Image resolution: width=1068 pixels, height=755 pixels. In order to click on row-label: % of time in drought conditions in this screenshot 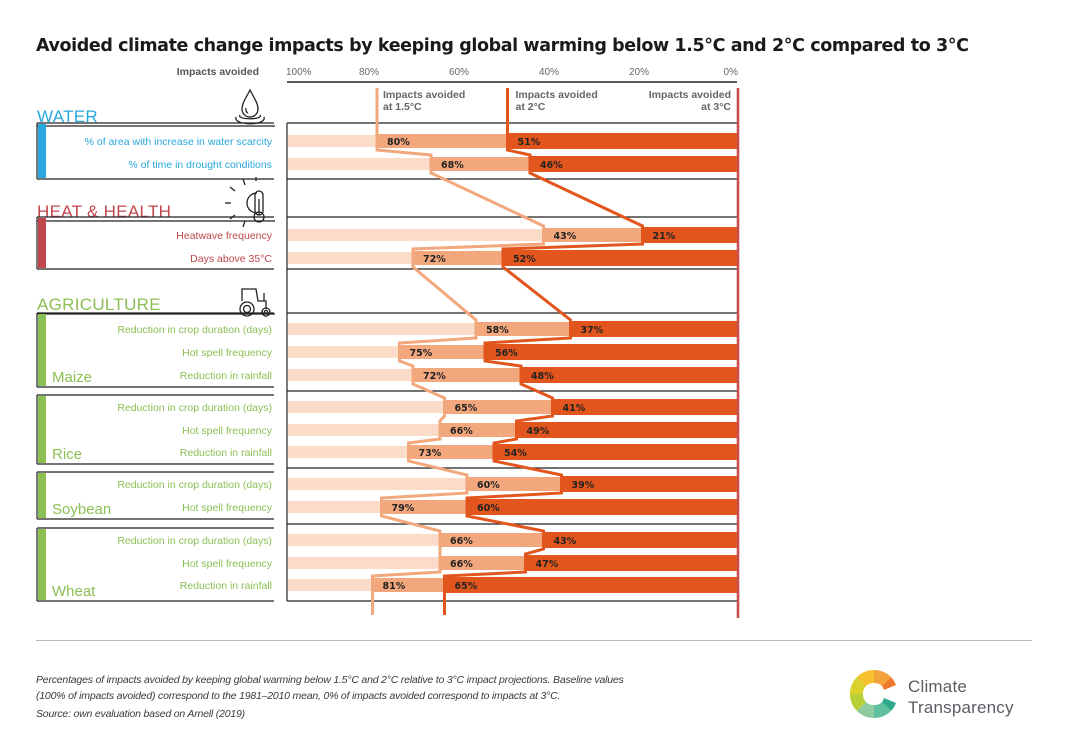, I will do `click(200, 165)`.